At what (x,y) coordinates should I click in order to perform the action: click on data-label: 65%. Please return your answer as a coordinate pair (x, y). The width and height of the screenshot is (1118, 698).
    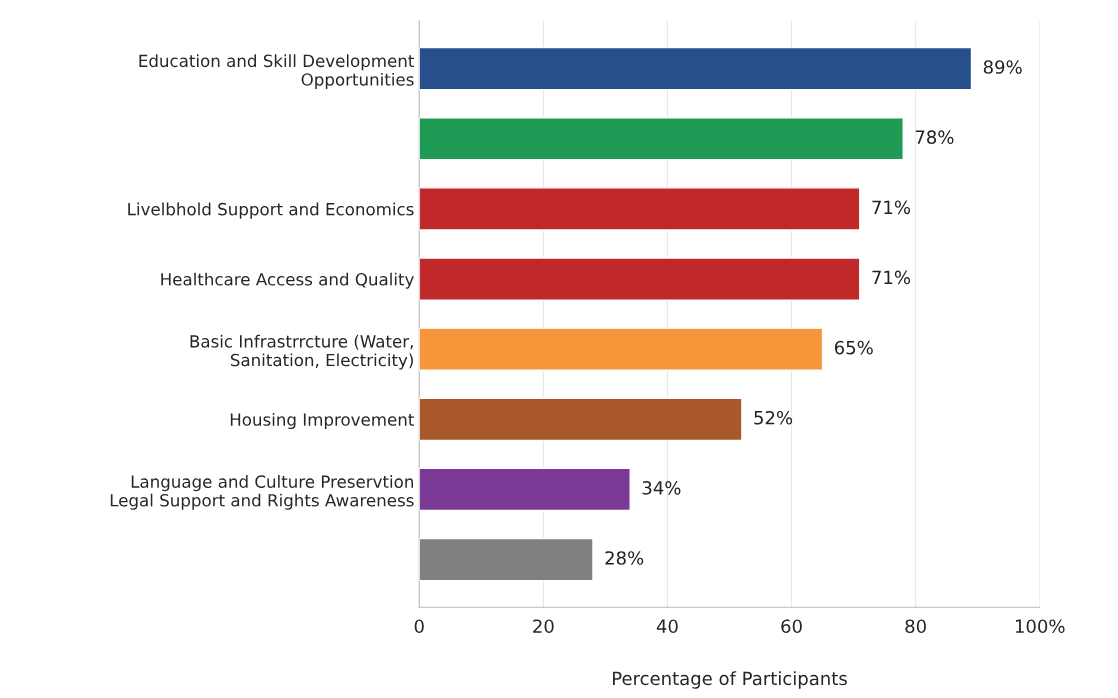
    Looking at the image, I should click on (853, 347).